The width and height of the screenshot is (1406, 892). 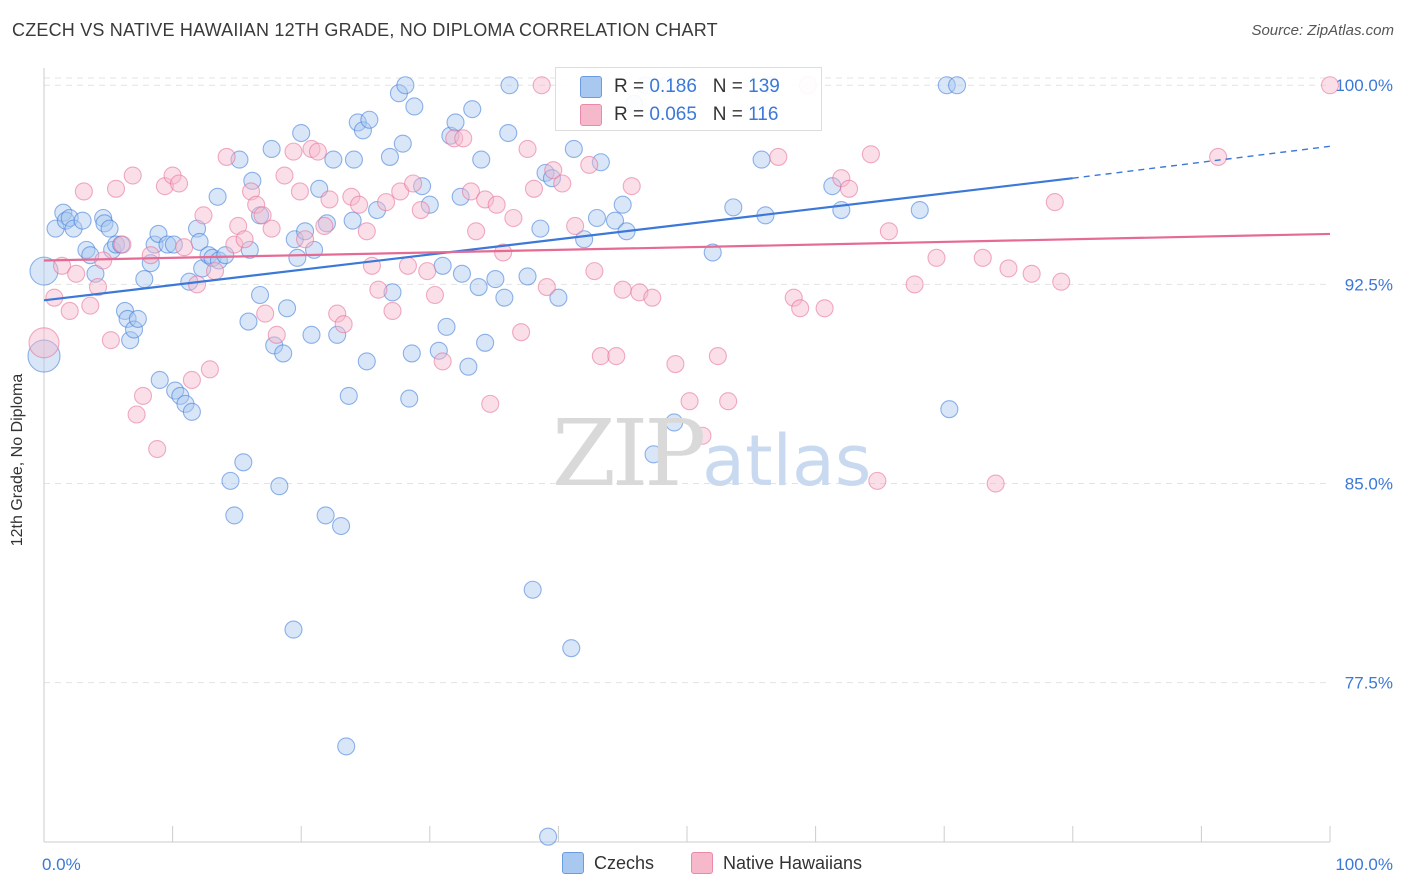 What do you see at coordinates (1201, 162) in the screenshot?
I see `trend-line-extension-czechs` at bounding box center [1201, 162].